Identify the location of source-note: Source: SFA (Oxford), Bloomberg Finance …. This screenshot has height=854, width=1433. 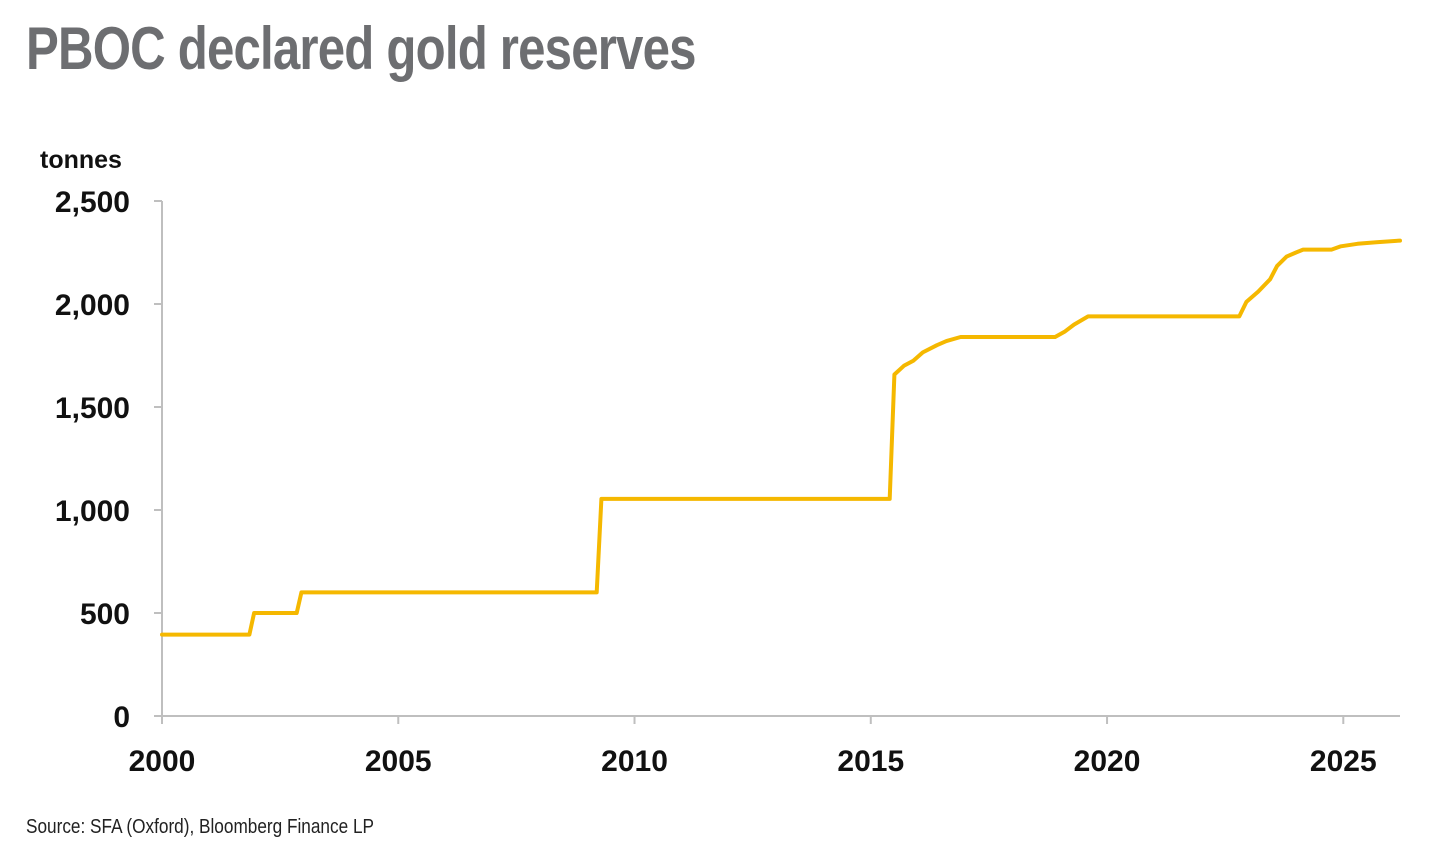
(200, 827).